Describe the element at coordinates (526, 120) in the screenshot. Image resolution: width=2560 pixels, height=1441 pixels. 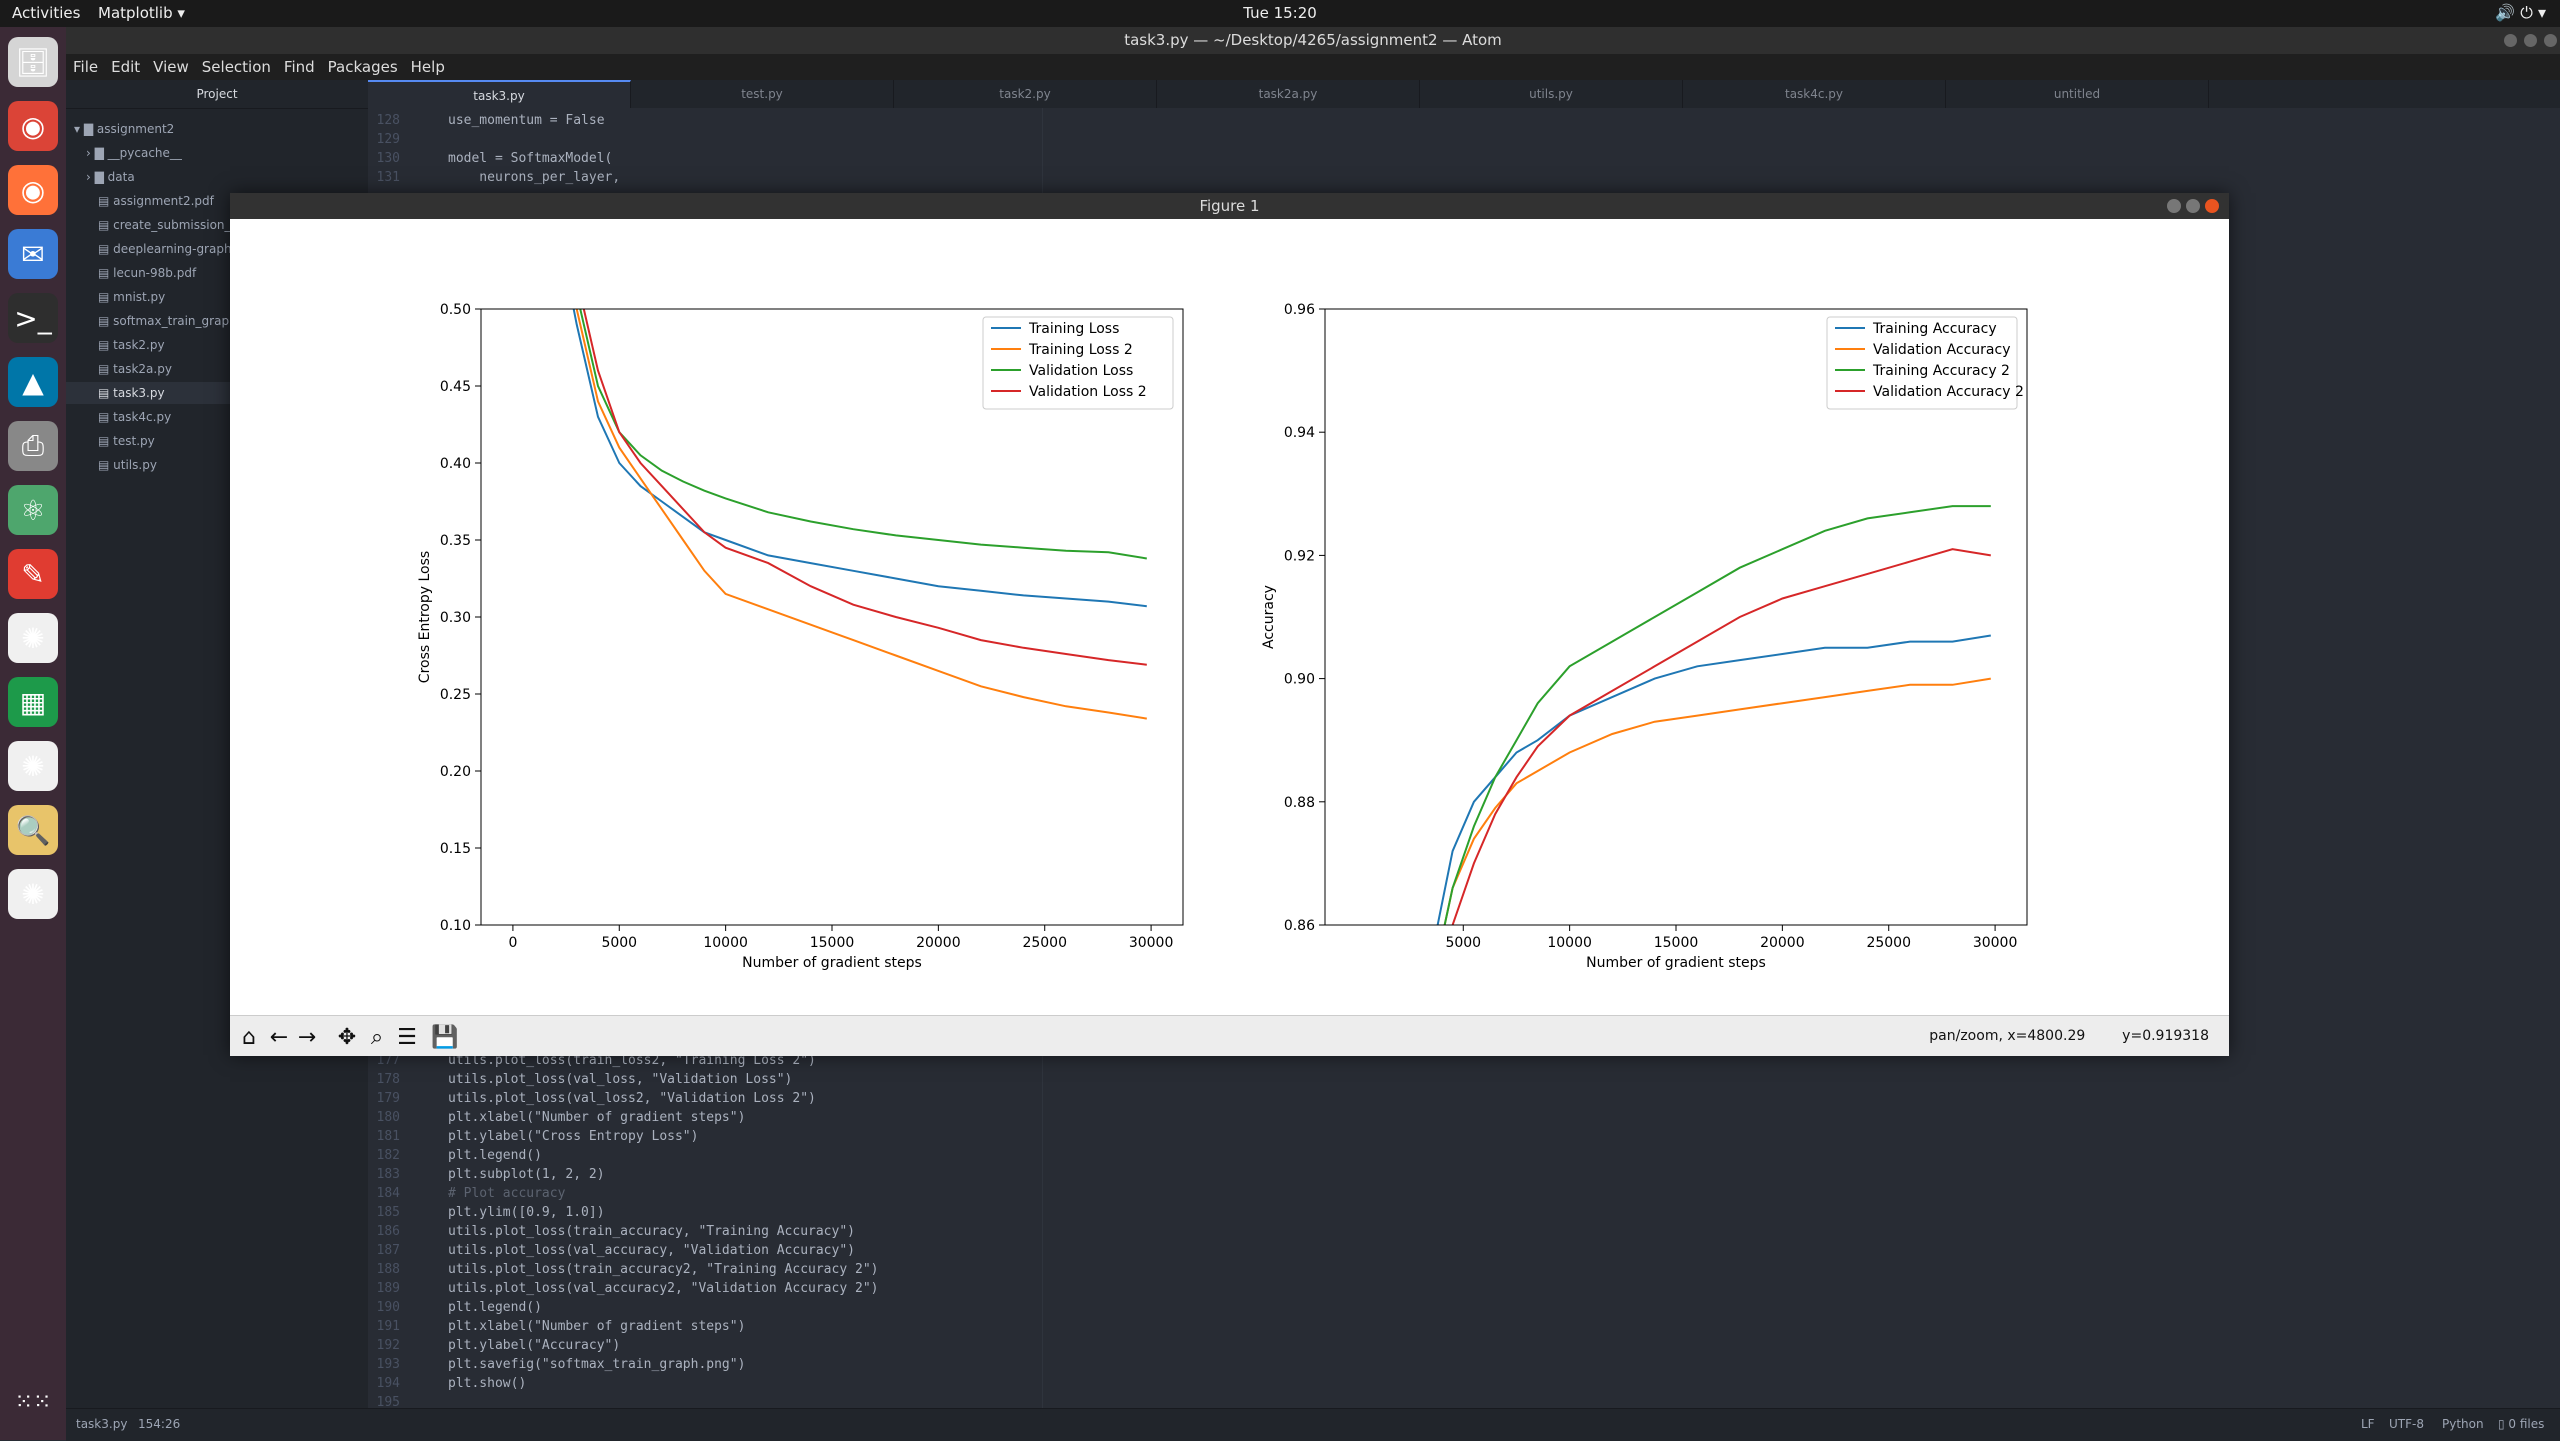
I see `code-line: use_momentum = False` at that location.